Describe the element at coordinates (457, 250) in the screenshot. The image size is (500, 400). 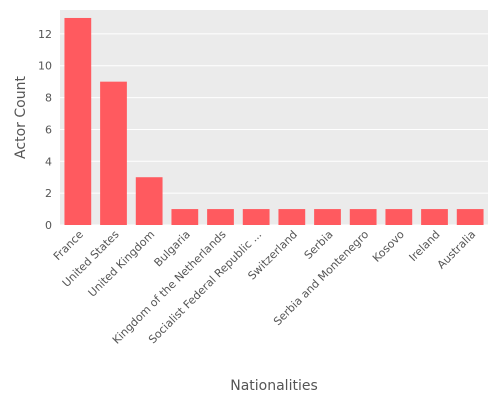
I see `x-tick-label: Australia` at that location.